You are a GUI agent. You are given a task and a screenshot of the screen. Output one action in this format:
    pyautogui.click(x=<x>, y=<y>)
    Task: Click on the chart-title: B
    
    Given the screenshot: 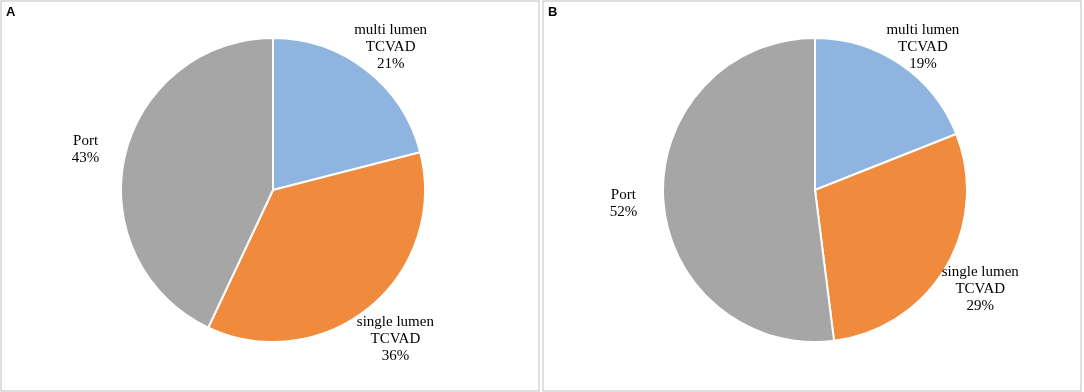 What is the action you would take?
    pyautogui.click(x=553, y=11)
    